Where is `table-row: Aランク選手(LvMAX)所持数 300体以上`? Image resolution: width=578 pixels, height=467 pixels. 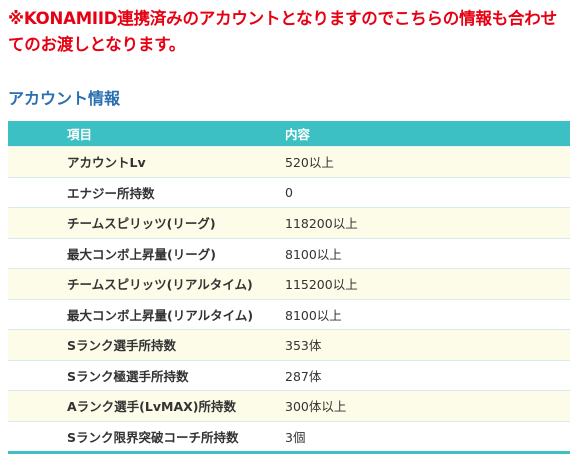 table-row: Aランク選手(LvMAX)所持数 300体以上 is located at coordinates (289, 406).